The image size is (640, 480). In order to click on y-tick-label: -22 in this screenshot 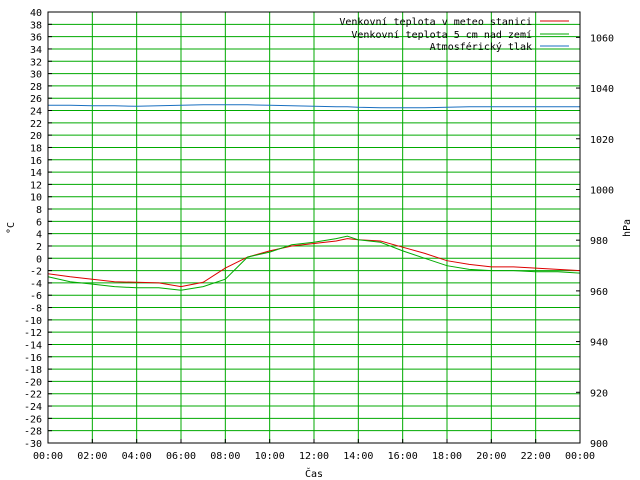, I will do `click(33, 395)`.